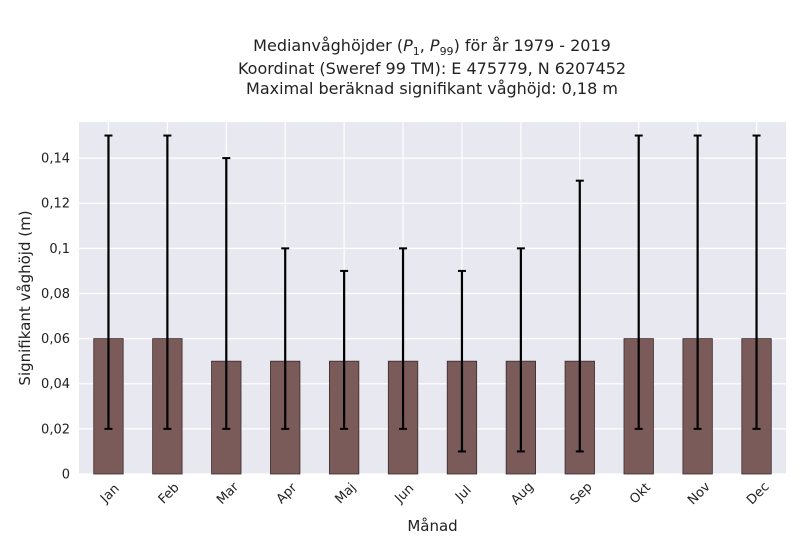 Image resolution: width=800 pixels, height=550 pixels. Describe the element at coordinates (403, 338) in the screenshot. I see `error-bar-jun` at that location.